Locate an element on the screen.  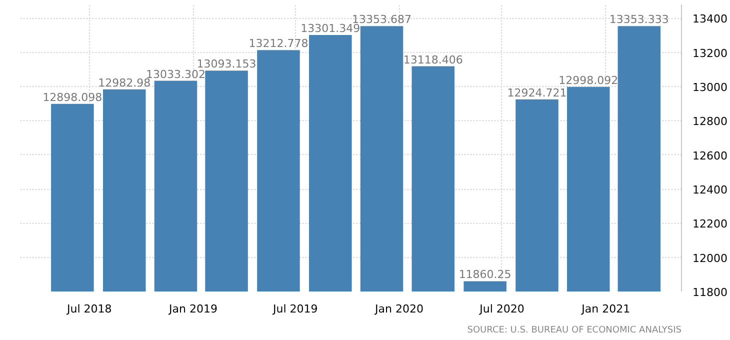
y-tick-label: 12000 is located at coordinates (710, 258).